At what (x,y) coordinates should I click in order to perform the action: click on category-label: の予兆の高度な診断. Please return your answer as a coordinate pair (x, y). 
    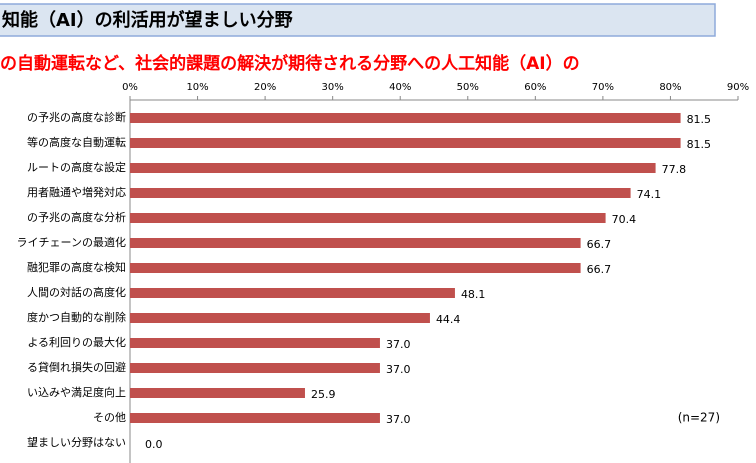
    Looking at the image, I should click on (76, 117).